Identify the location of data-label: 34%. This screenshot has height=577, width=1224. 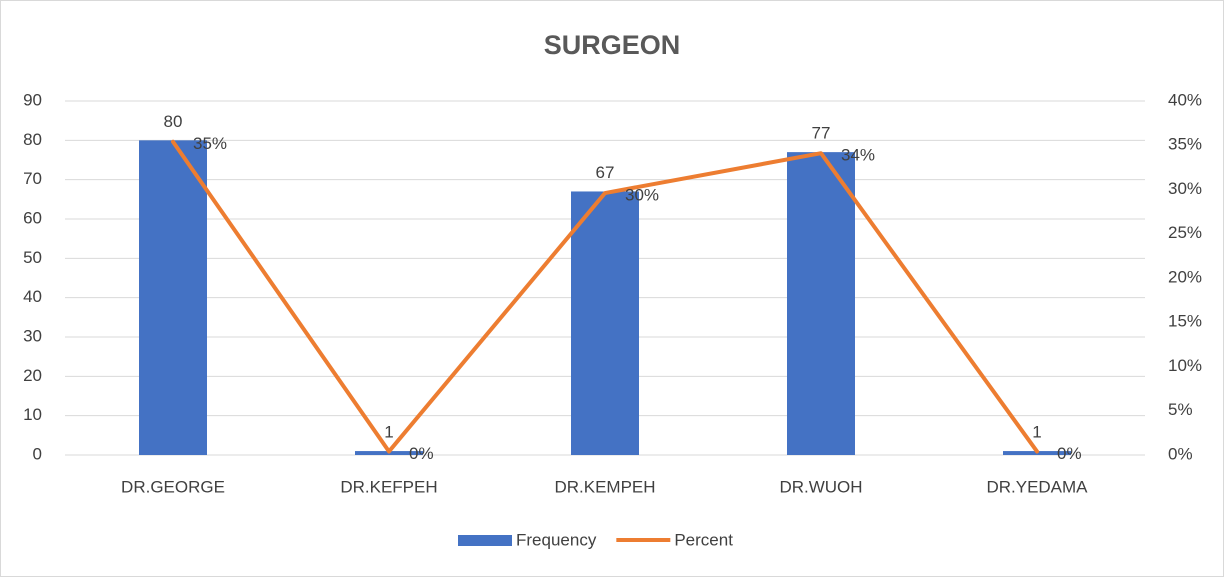
(858, 155).